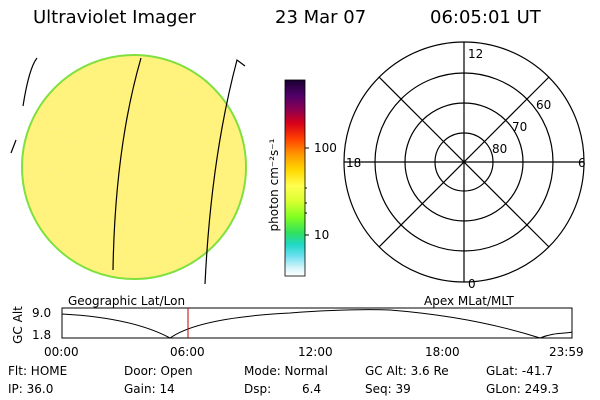  What do you see at coordinates (469, 301) in the screenshot?
I see `apex-panel-label: Apex MLat/MLT` at bounding box center [469, 301].